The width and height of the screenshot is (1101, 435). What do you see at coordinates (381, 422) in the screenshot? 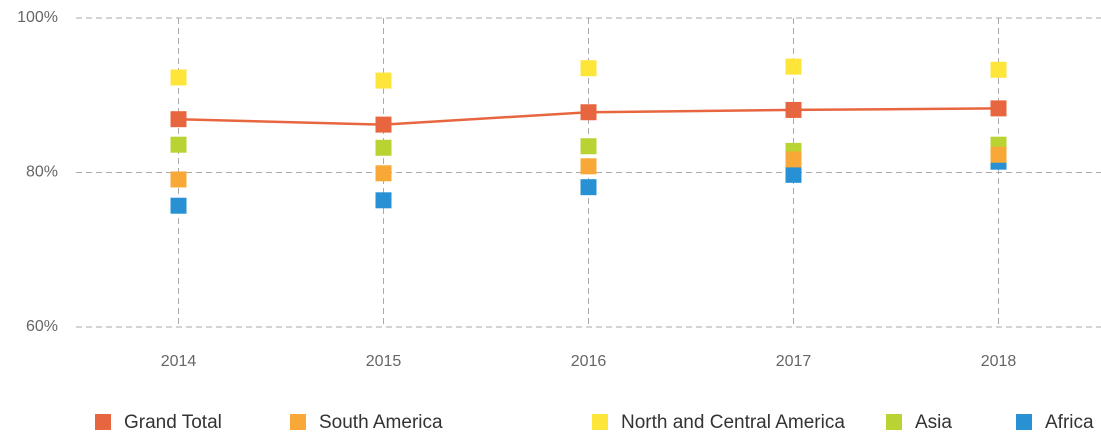
I see `legend-label: South America` at bounding box center [381, 422].